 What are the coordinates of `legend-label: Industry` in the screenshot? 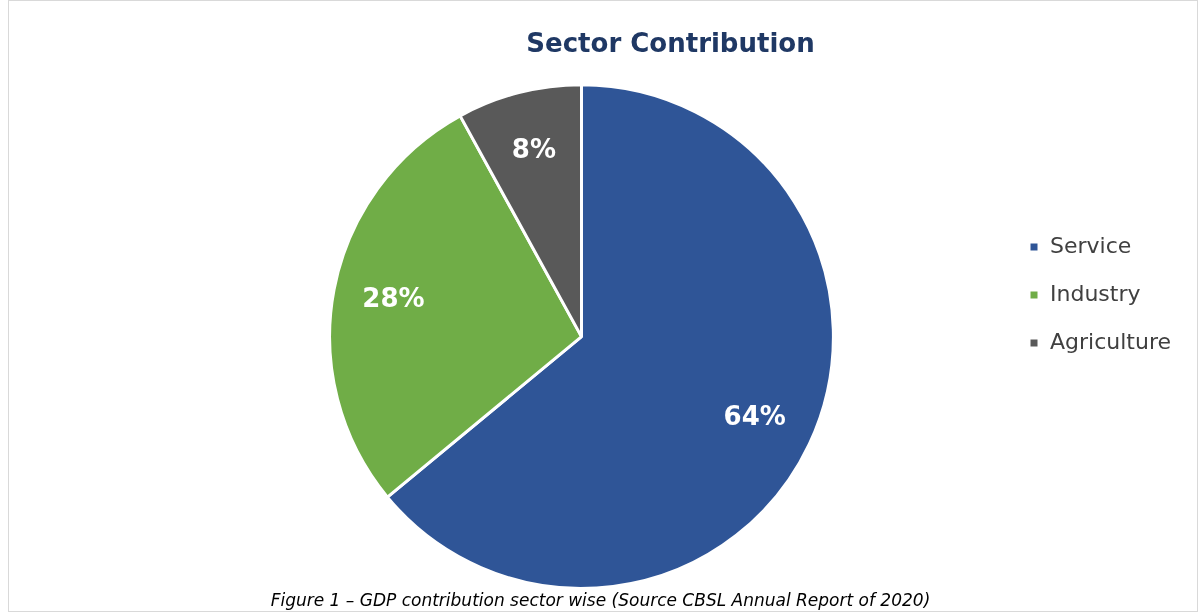 It's located at (1095, 293).